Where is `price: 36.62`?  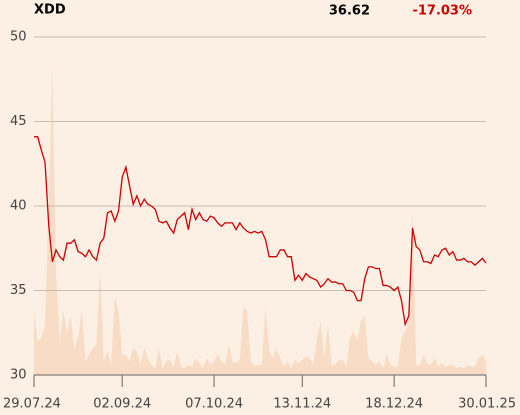 price: 36.62 is located at coordinates (349, 11).